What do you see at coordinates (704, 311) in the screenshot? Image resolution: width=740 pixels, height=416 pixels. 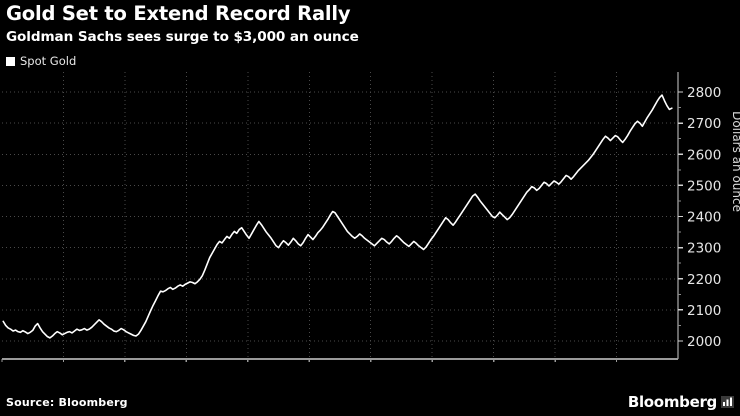 I see `svg-text: 2100` at bounding box center [704, 311].